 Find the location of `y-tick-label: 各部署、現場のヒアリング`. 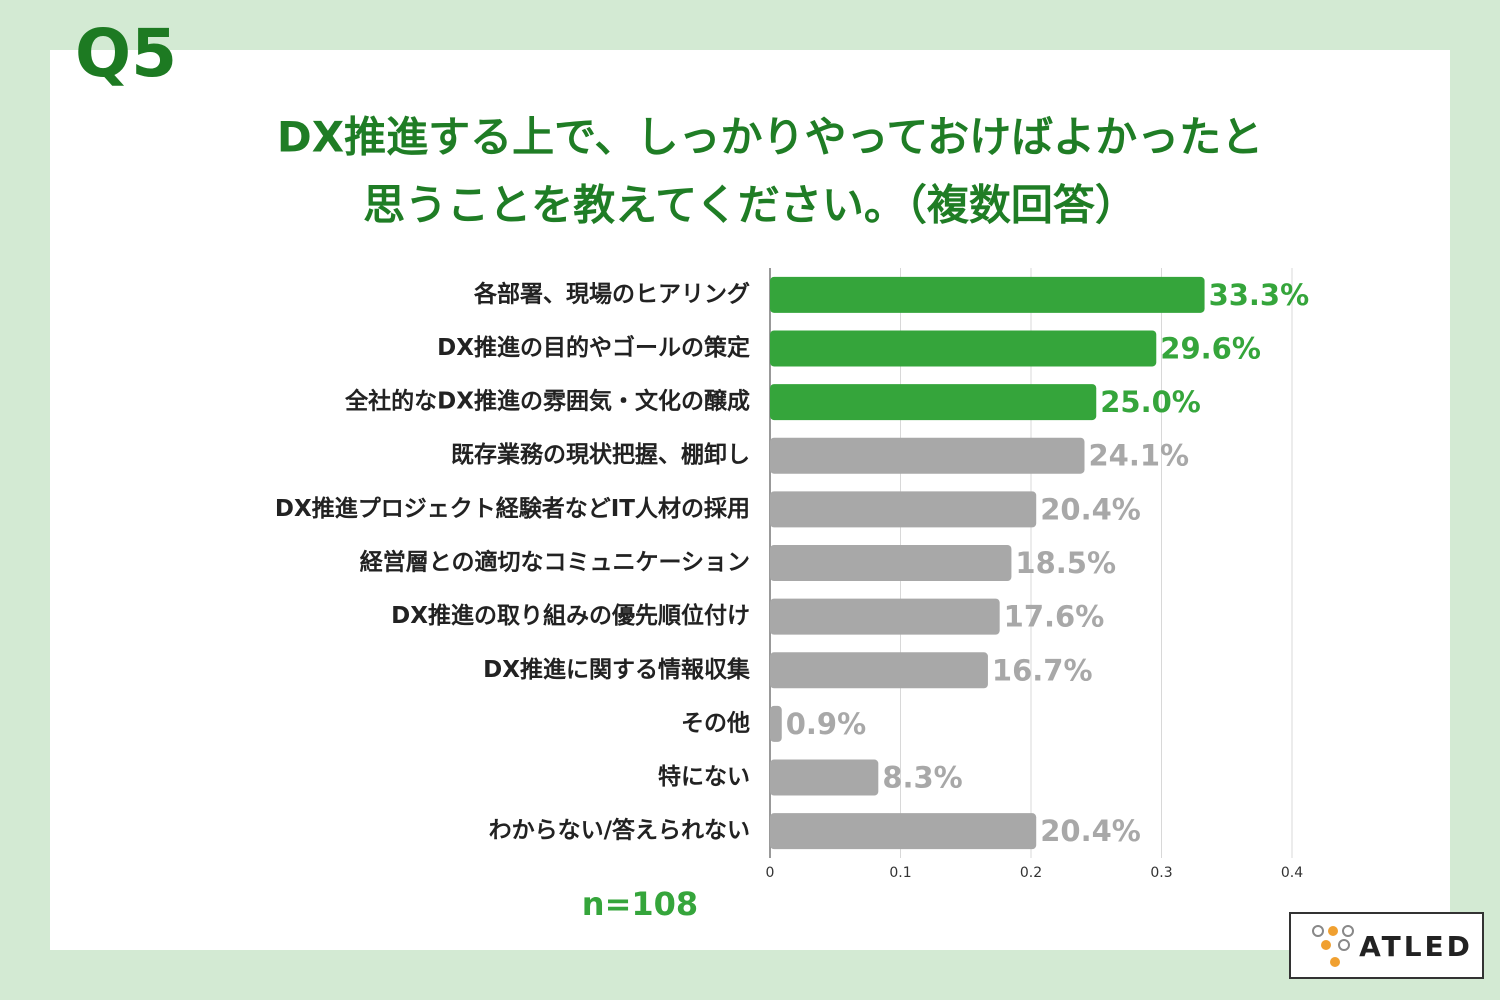

y-tick-label: 各部署、現場のヒアリング is located at coordinates (611, 293).